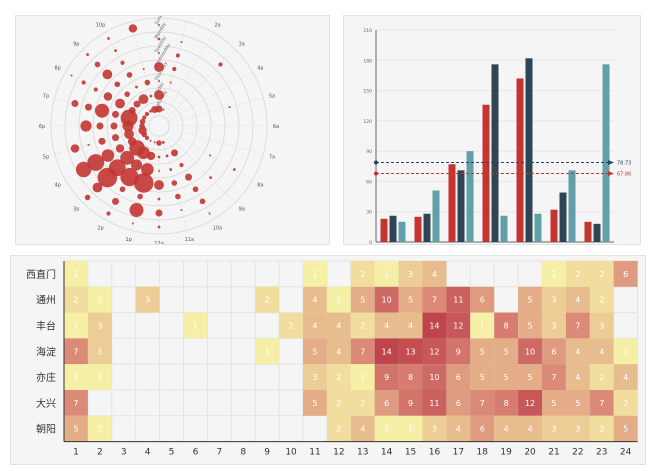 The width and height of the screenshot is (654, 470). I want to click on x-tick-label: 19, so click(506, 453).